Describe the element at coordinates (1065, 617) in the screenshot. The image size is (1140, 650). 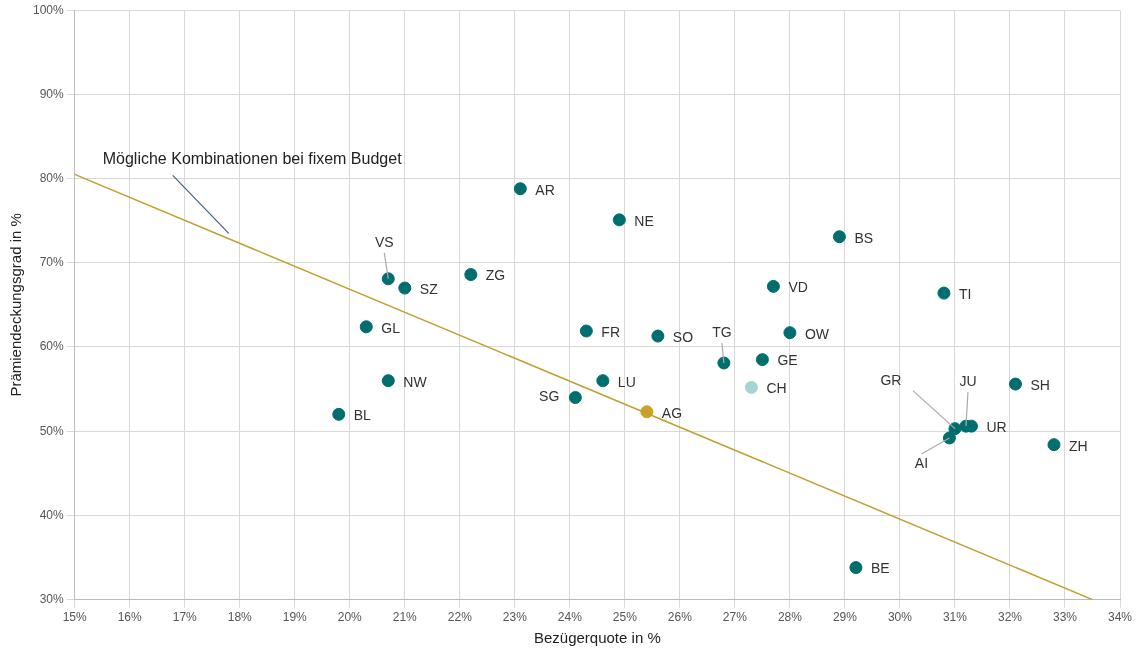
I see `x-tick-label: 33%` at that location.